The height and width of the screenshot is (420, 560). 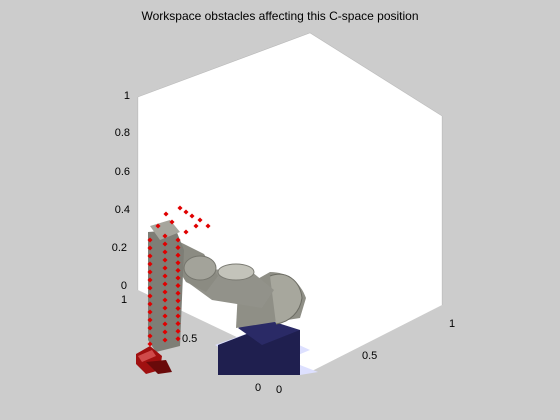 What do you see at coordinates (122, 133) in the screenshot?
I see `z-tick-label: 0.8` at bounding box center [122, 133].